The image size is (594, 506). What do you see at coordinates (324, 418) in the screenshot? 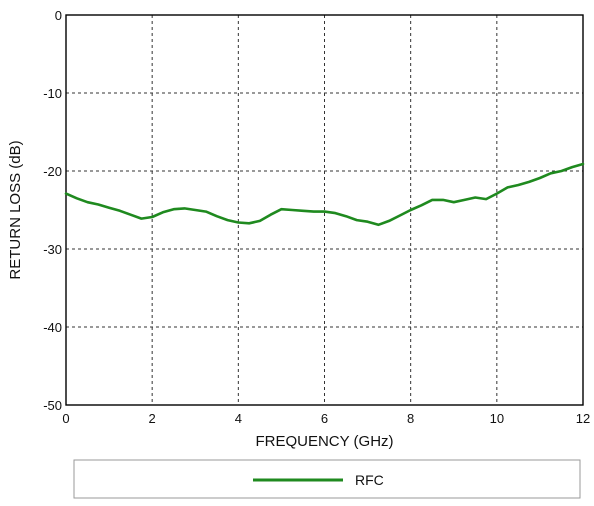
I see `x-tick-label: 6` at bounding box center [324, 418].